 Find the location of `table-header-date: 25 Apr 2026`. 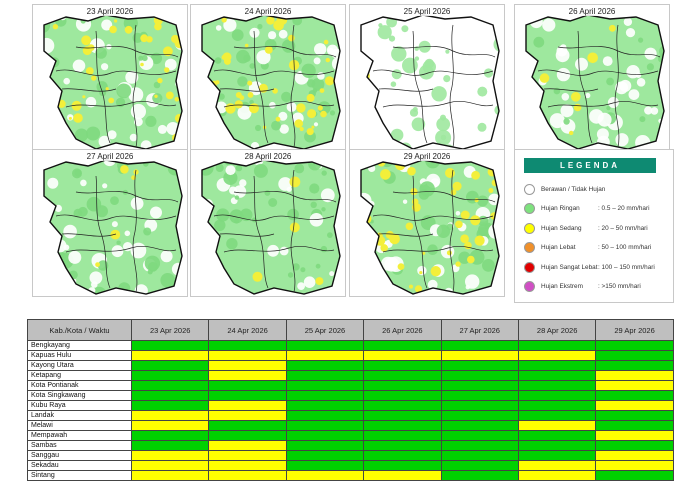

table-header-date: 25 Apr 2026 is located at coordinates (325, 330).